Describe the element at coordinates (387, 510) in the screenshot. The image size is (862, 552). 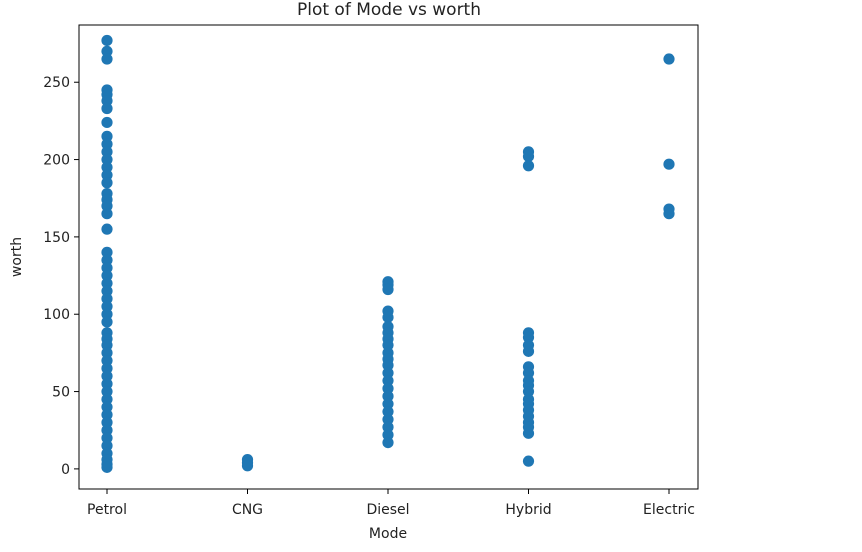
I see `x-tick-label: Diesel` at that location.